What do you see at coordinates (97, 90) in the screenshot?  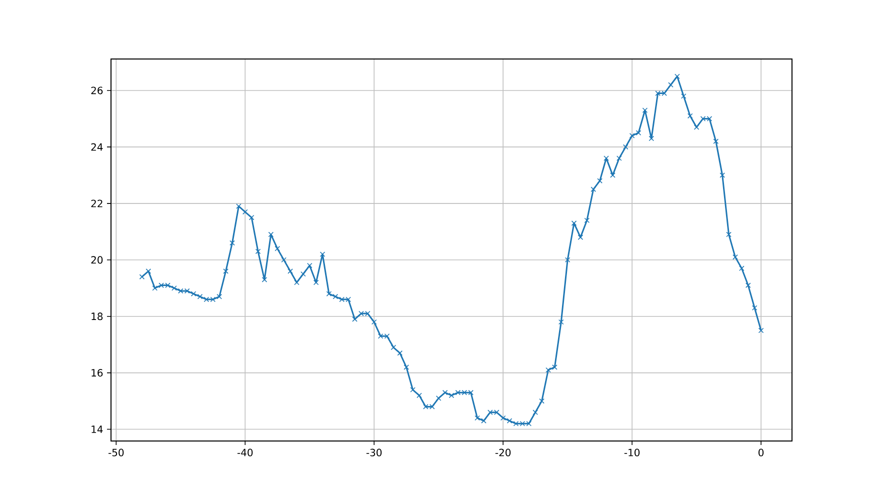 I see `y-tick-label: 26` at bounding box center [97, 90].